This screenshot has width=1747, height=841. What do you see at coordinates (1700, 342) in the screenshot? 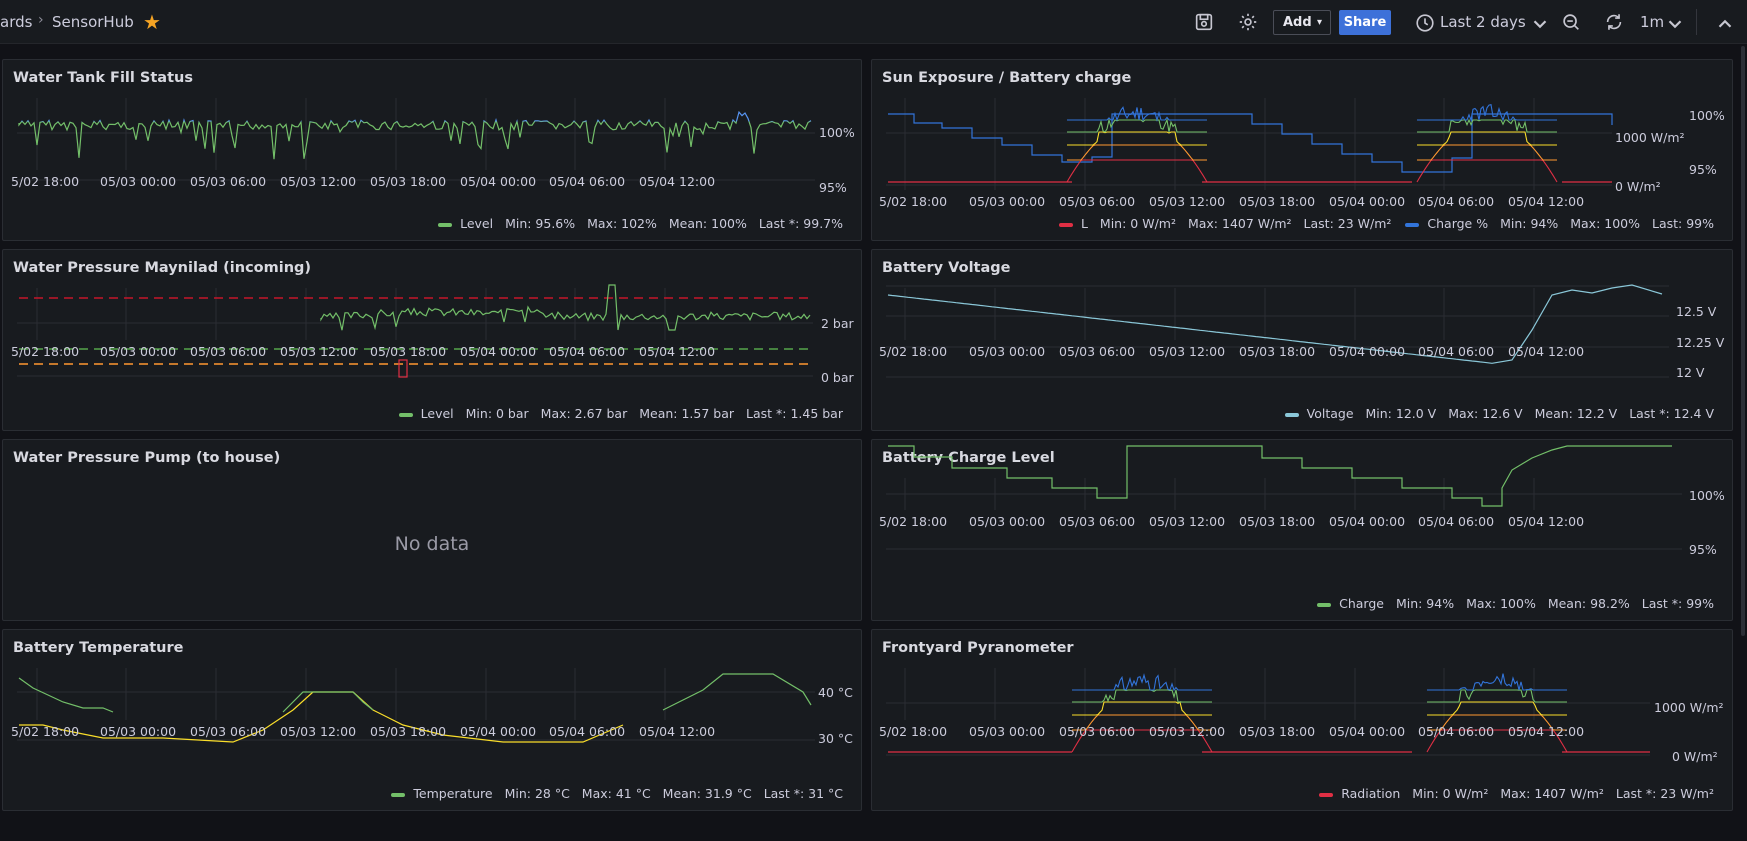
I see `y-tick: 12.25 V` at bounding box center [1700, 342].